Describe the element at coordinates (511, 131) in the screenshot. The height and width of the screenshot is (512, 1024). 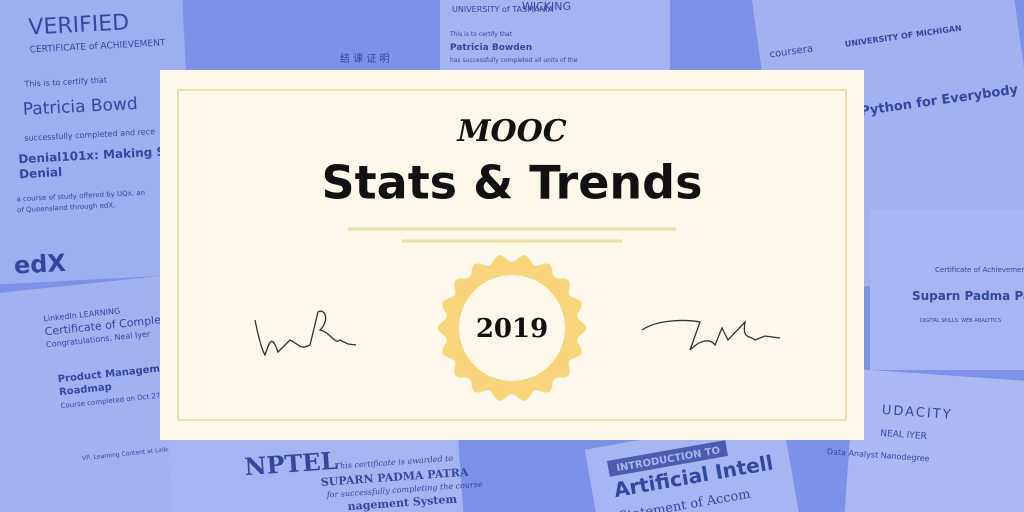
I see `brand: MOOC` at that location.